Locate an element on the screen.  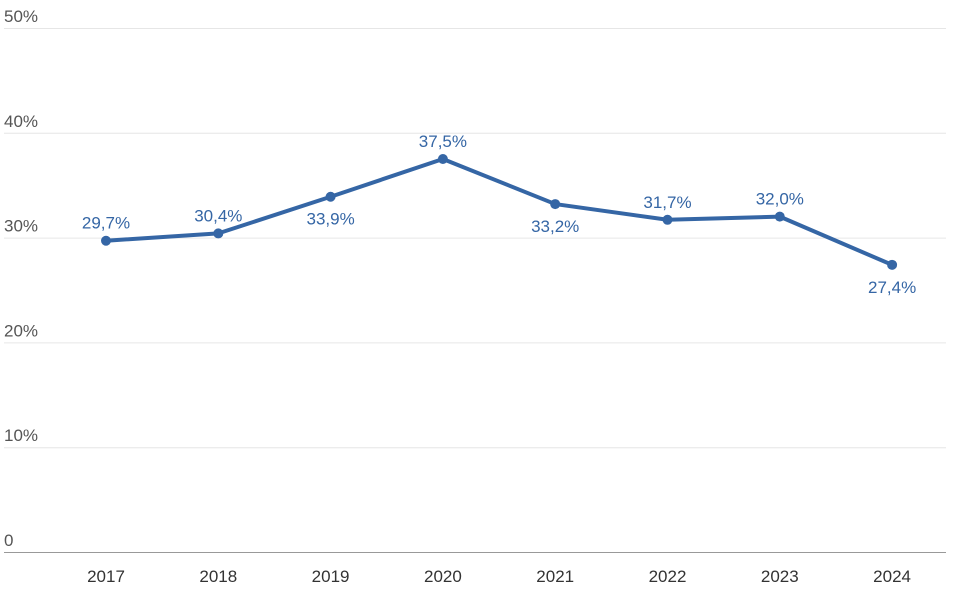
x-tick-label: 2024 is located at coordinates (892, 576).